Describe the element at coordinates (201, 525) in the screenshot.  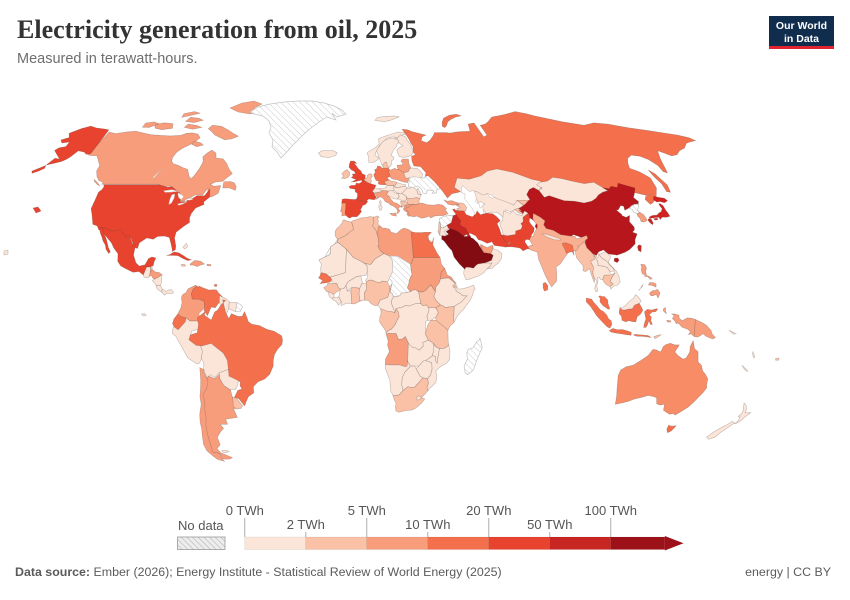
I see `svg-text: No data` at that location.